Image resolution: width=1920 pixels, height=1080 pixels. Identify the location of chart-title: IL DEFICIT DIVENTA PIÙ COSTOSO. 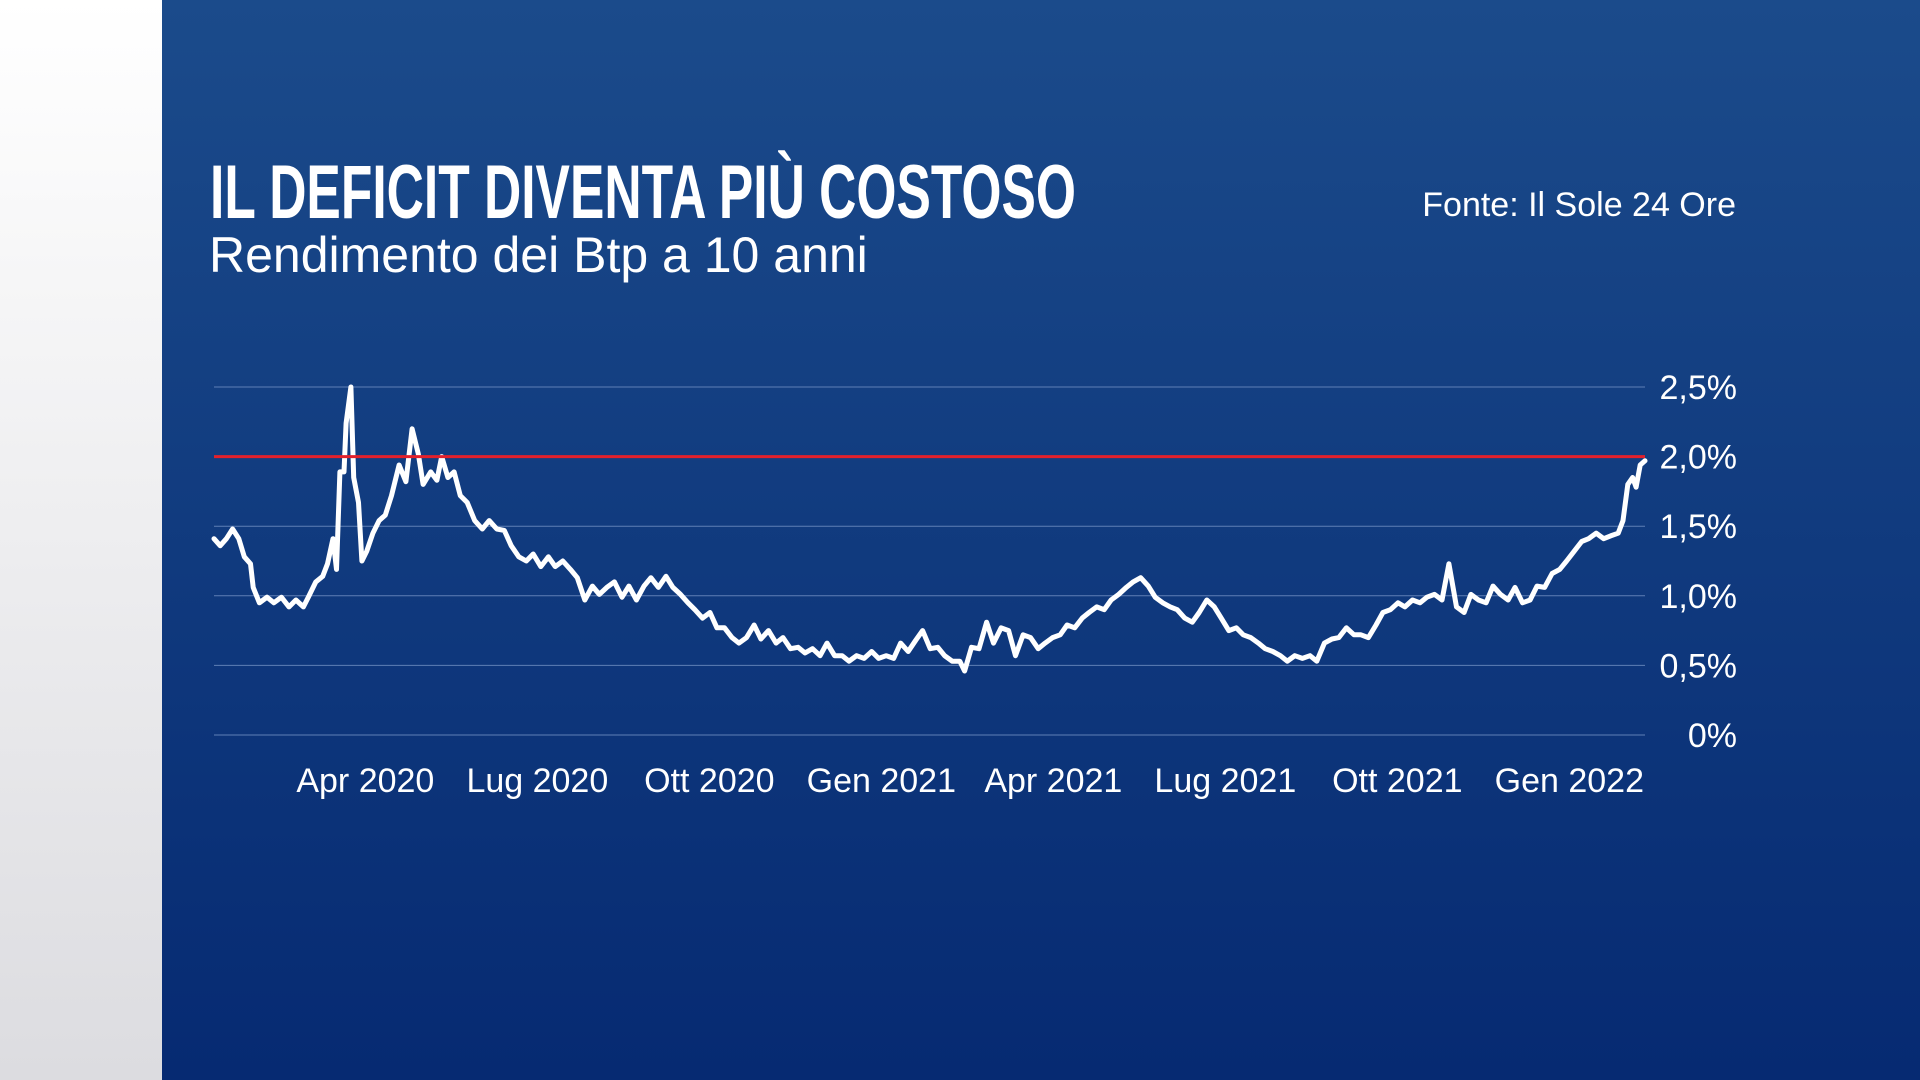
(643, 192).